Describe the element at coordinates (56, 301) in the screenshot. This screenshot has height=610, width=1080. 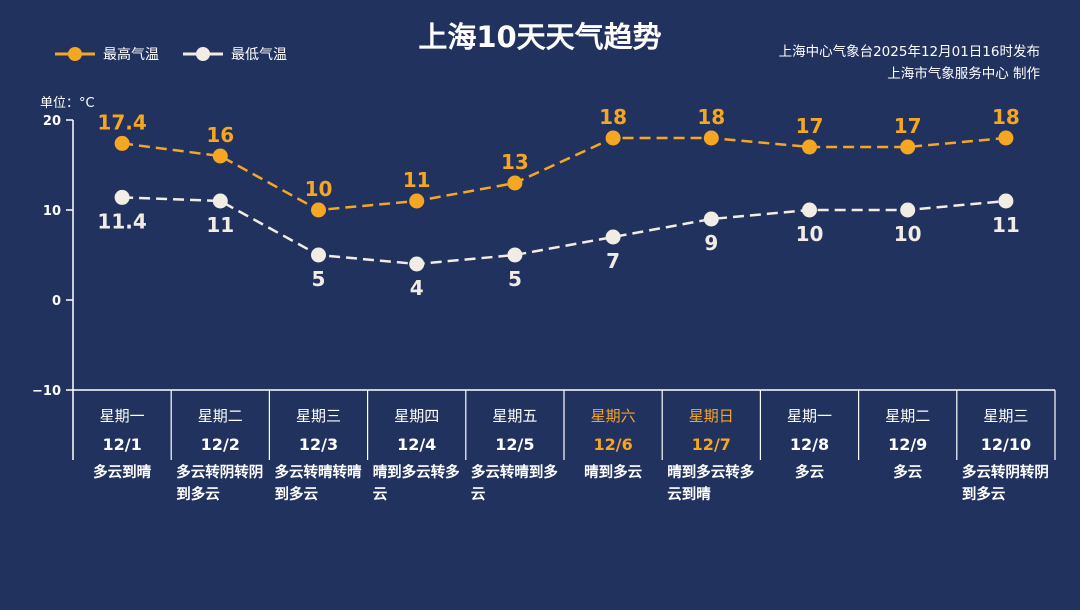
I see `y-tick-label: 0` at that location.